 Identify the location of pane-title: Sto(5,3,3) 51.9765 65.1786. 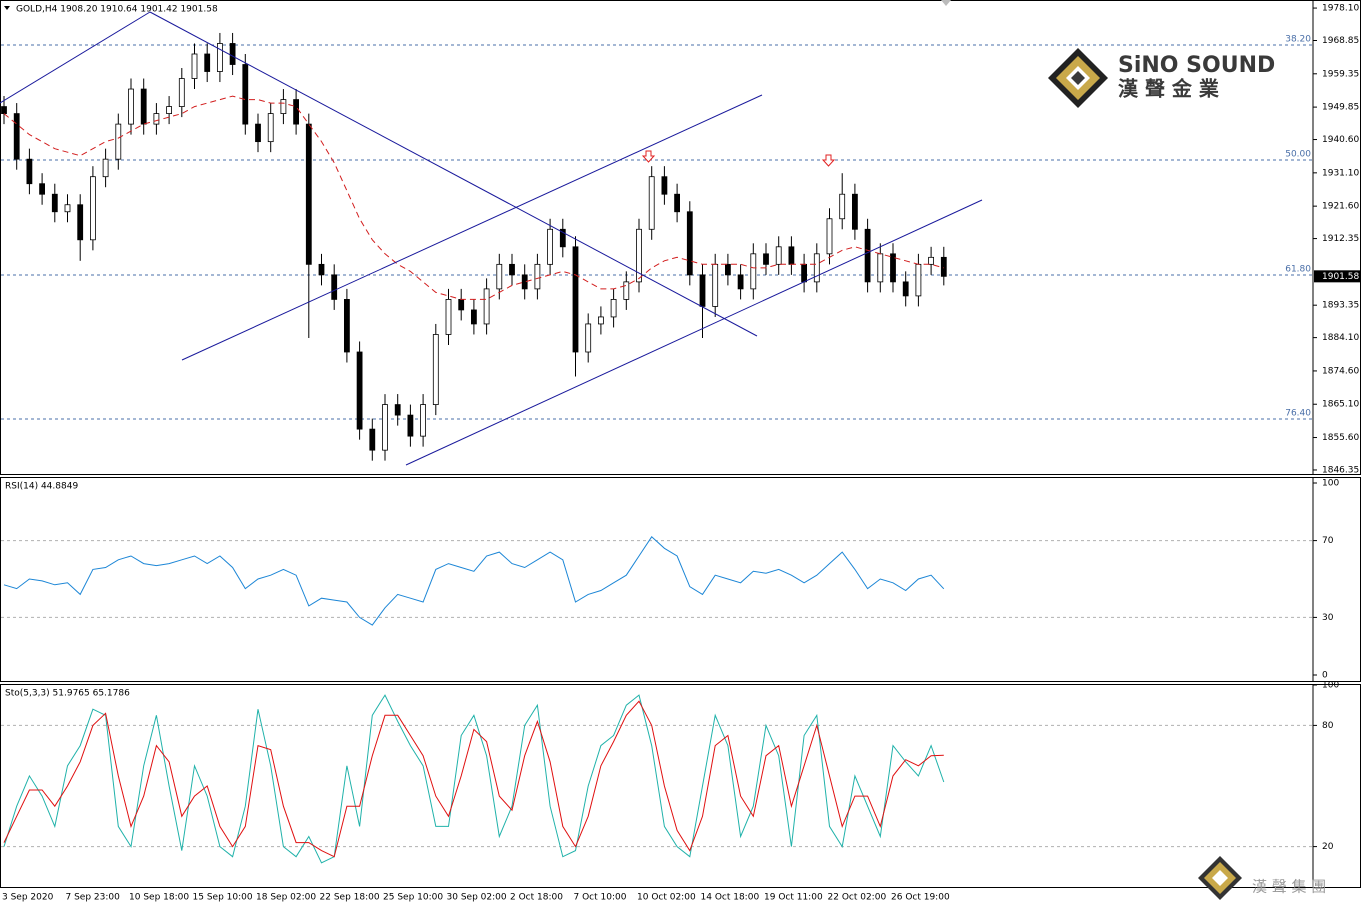
(67, 694).